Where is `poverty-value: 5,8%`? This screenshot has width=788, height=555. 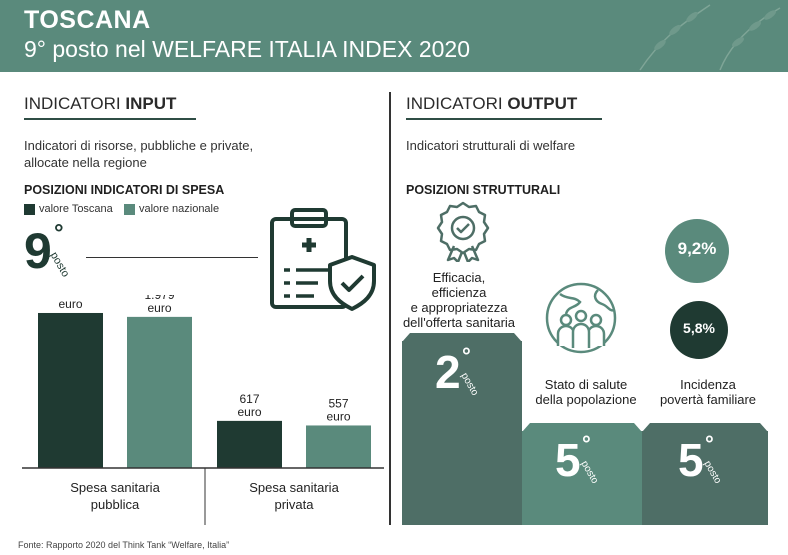
poverty-value: 5,8% is located at coordinates (699, 328).